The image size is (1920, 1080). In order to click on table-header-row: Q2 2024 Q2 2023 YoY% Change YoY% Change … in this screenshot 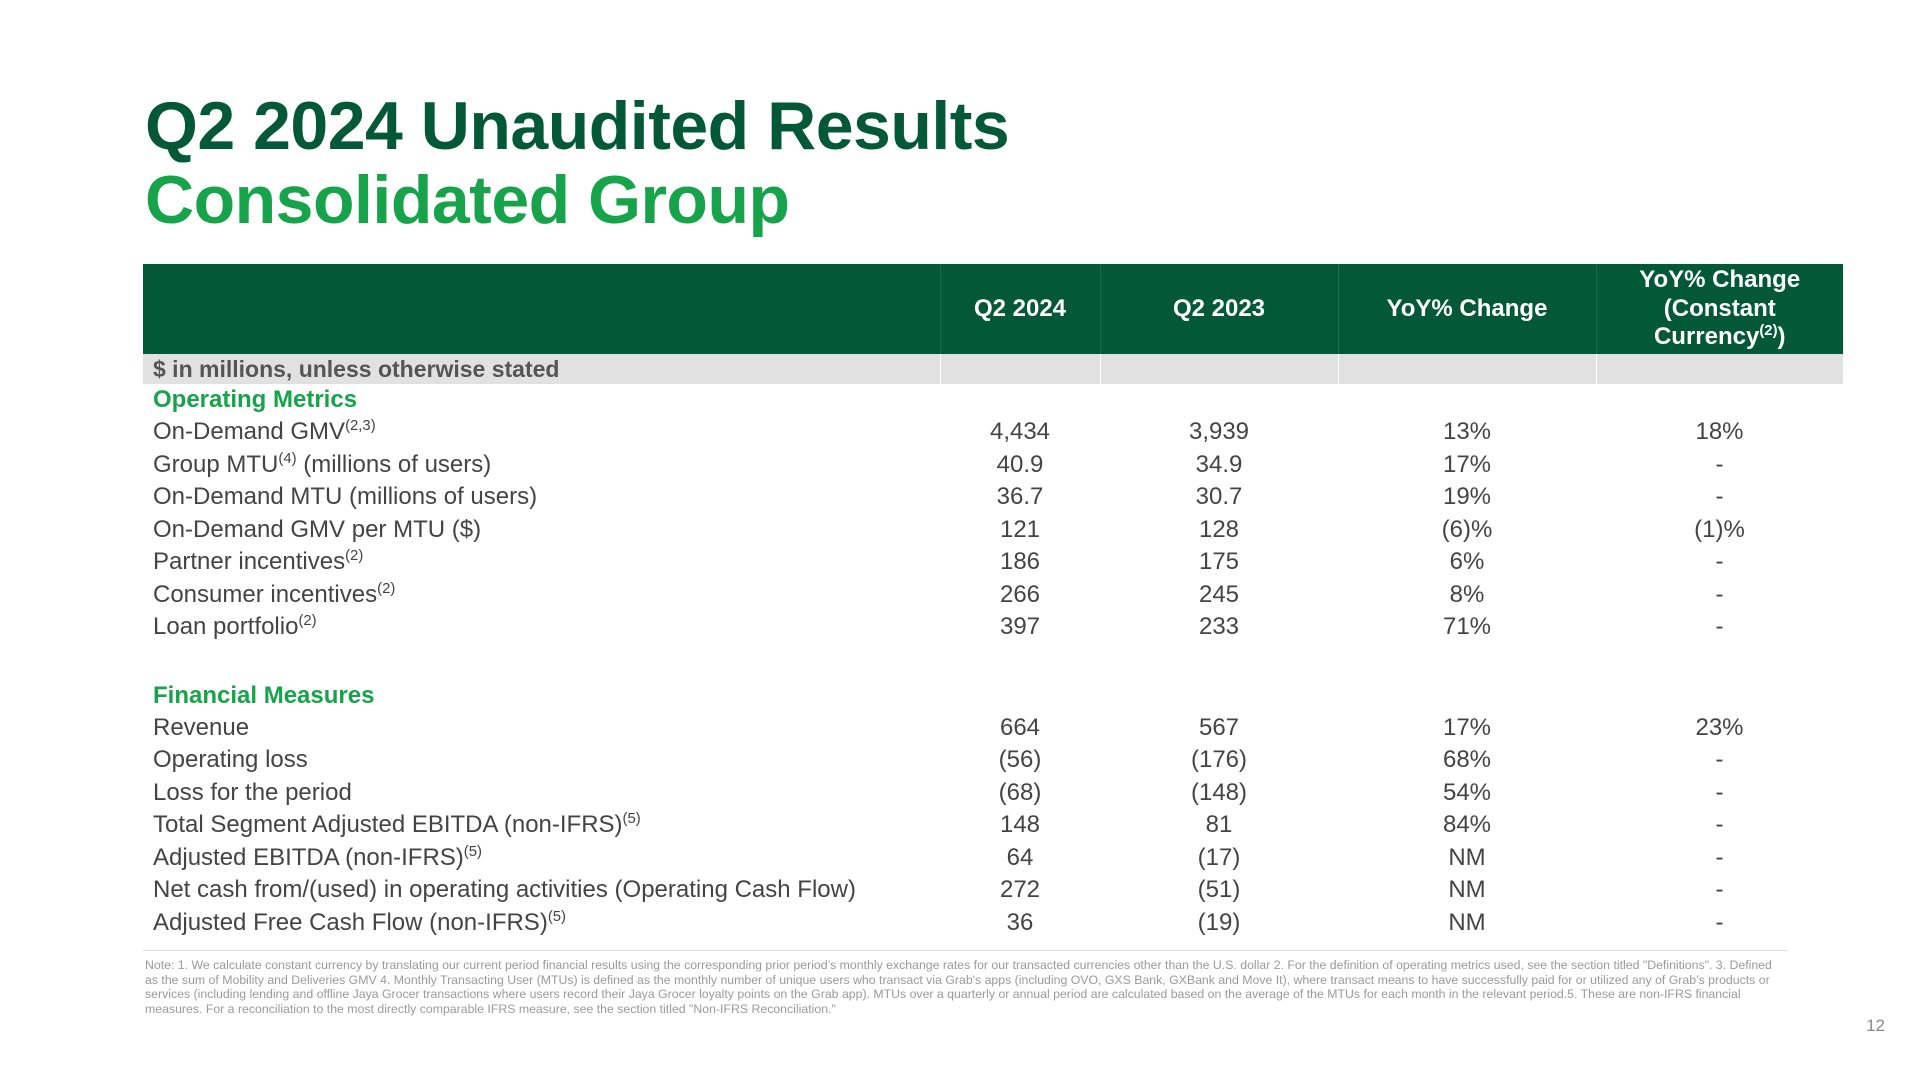, I will do `click(993, 309)`.